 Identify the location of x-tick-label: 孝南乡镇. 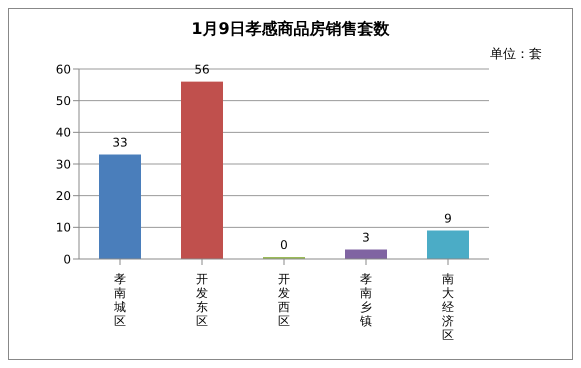
(365, 300).